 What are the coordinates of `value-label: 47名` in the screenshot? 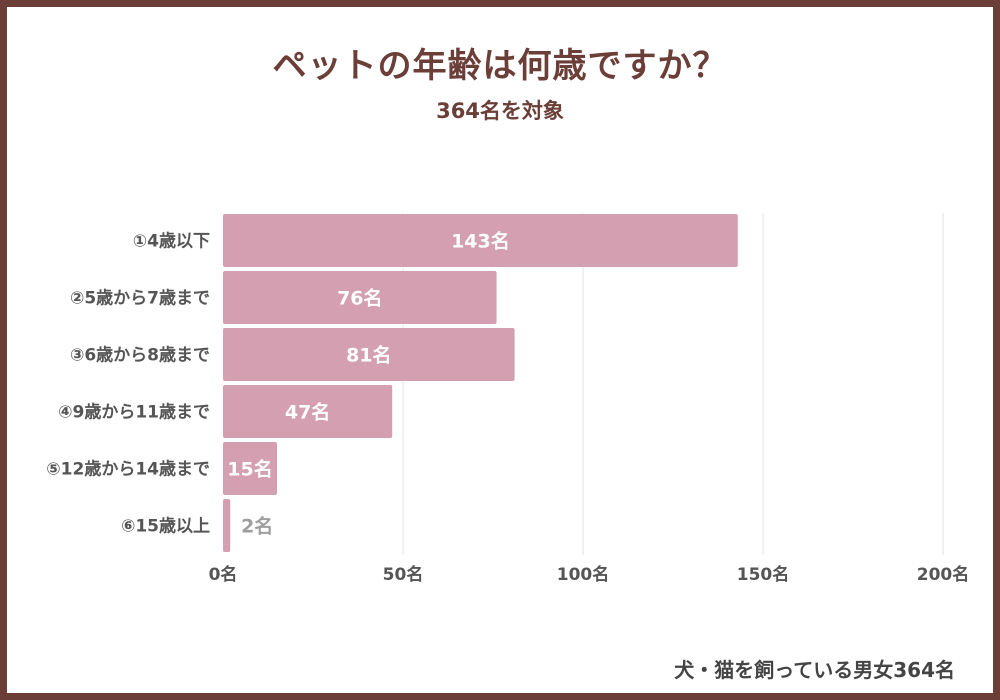 It's located at (307, 412).